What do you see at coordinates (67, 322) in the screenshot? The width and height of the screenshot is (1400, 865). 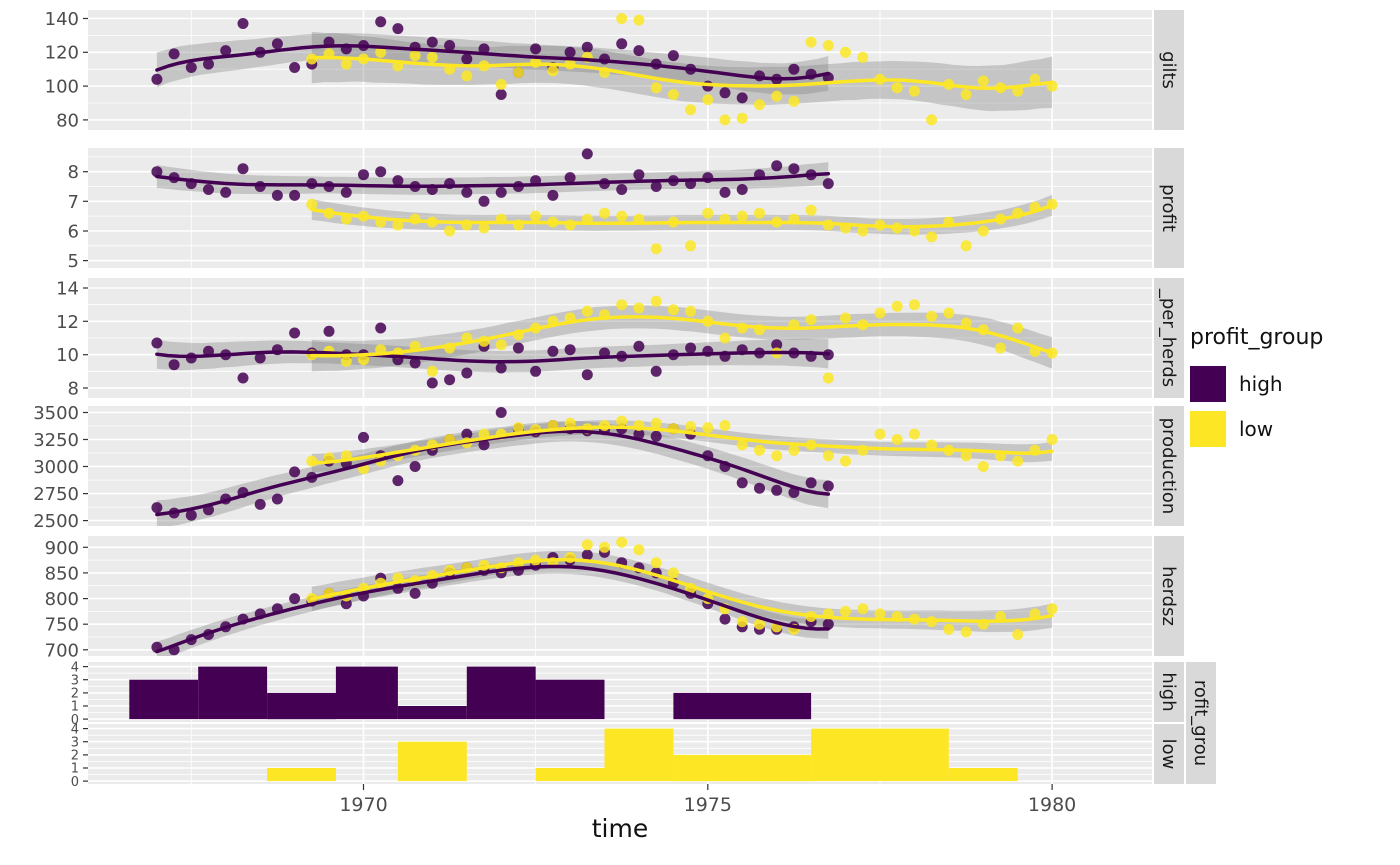 I see `y-tick-label: 12` at bounding box center [67, 322].